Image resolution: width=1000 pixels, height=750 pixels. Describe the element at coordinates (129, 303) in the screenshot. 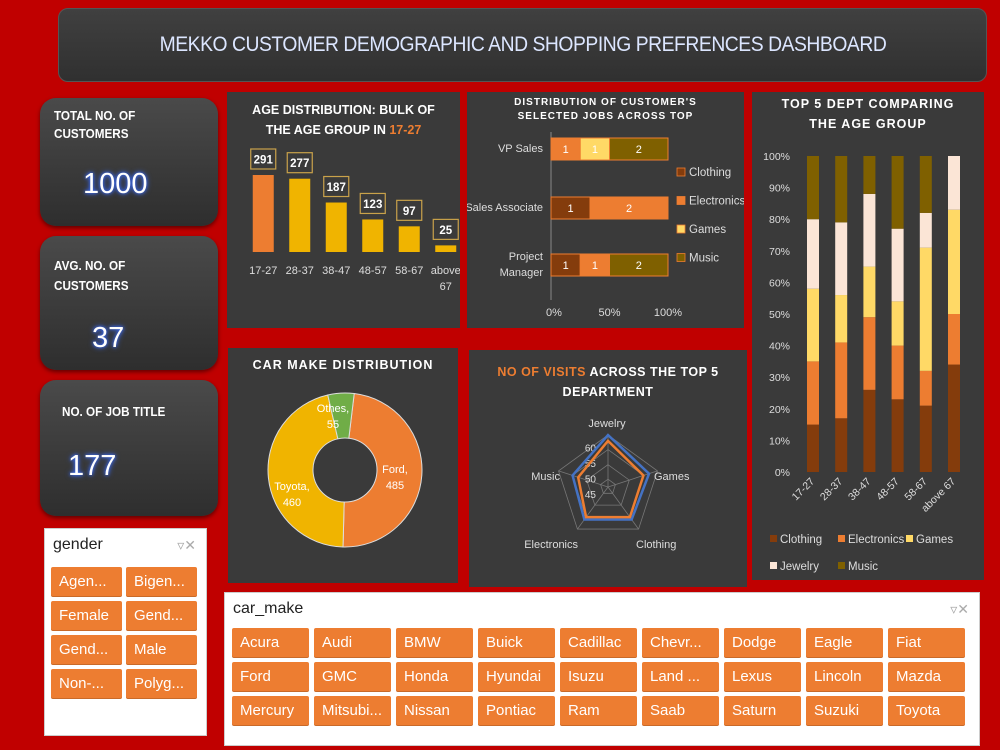

I see `kpi-avg-customers: AVG. NO. OF CUSTOMERS 37` at that location.